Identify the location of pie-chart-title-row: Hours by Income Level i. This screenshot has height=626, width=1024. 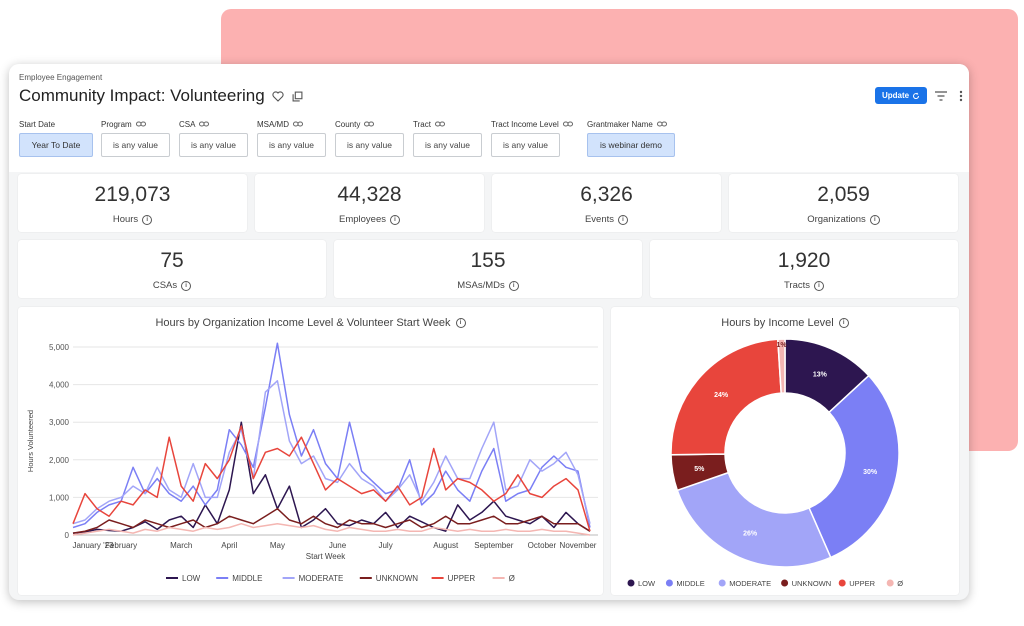
(785, 323).